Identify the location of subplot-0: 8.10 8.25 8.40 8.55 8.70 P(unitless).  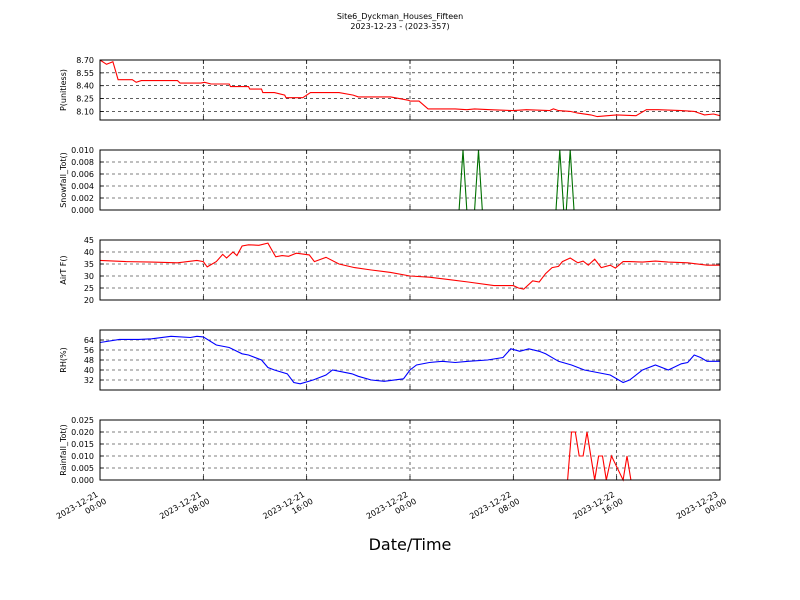
(390, 88).